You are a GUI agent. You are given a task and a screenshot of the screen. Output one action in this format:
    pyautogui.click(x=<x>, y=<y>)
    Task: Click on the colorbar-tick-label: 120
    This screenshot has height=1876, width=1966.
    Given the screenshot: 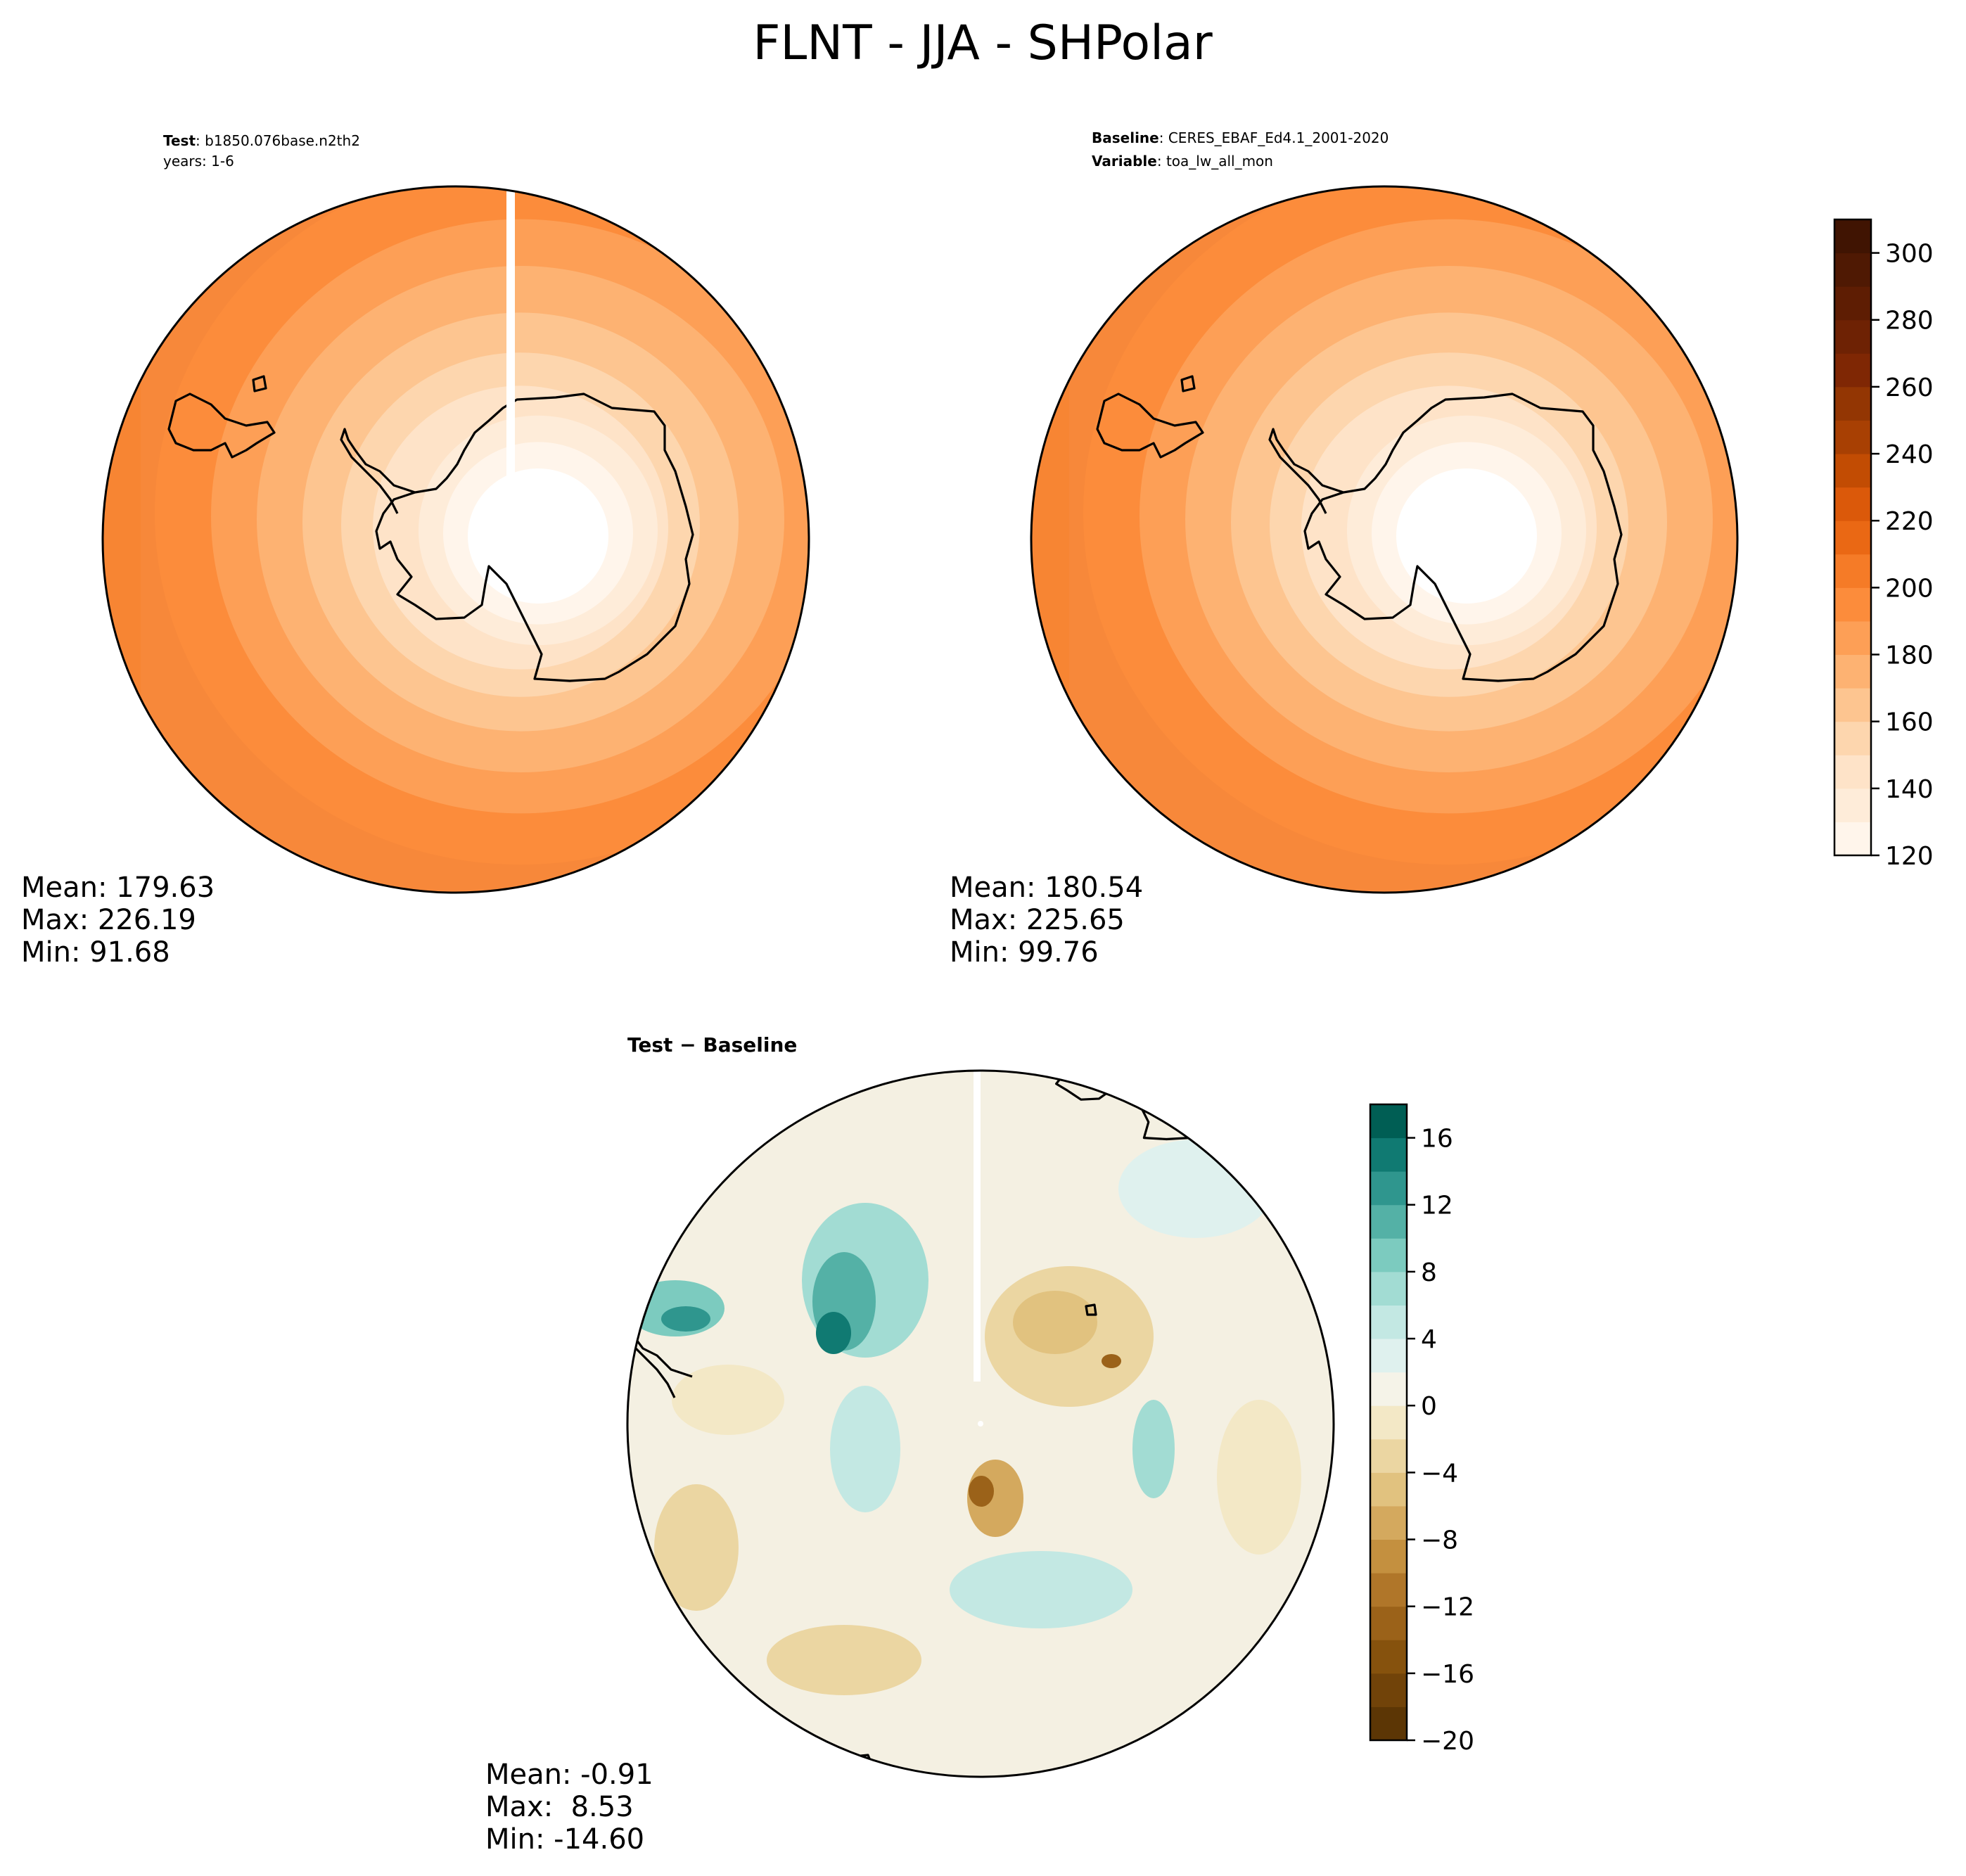 What is the action you would take?
    pyautogui.click(x=1909, y=856)
    